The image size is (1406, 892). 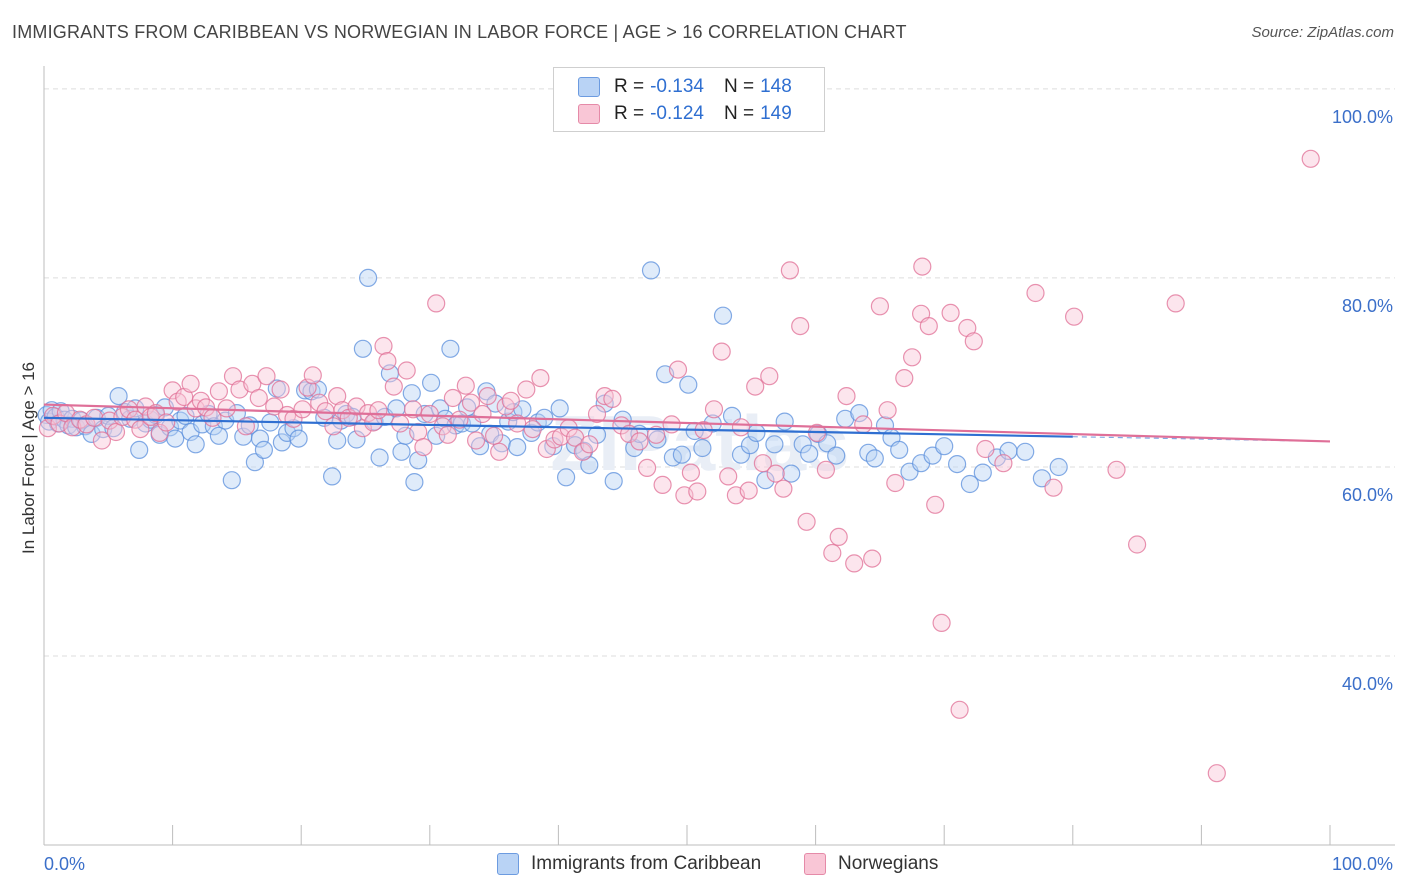 I want to click on x-tick-label: 0.0%, so click(x=64, y=864).